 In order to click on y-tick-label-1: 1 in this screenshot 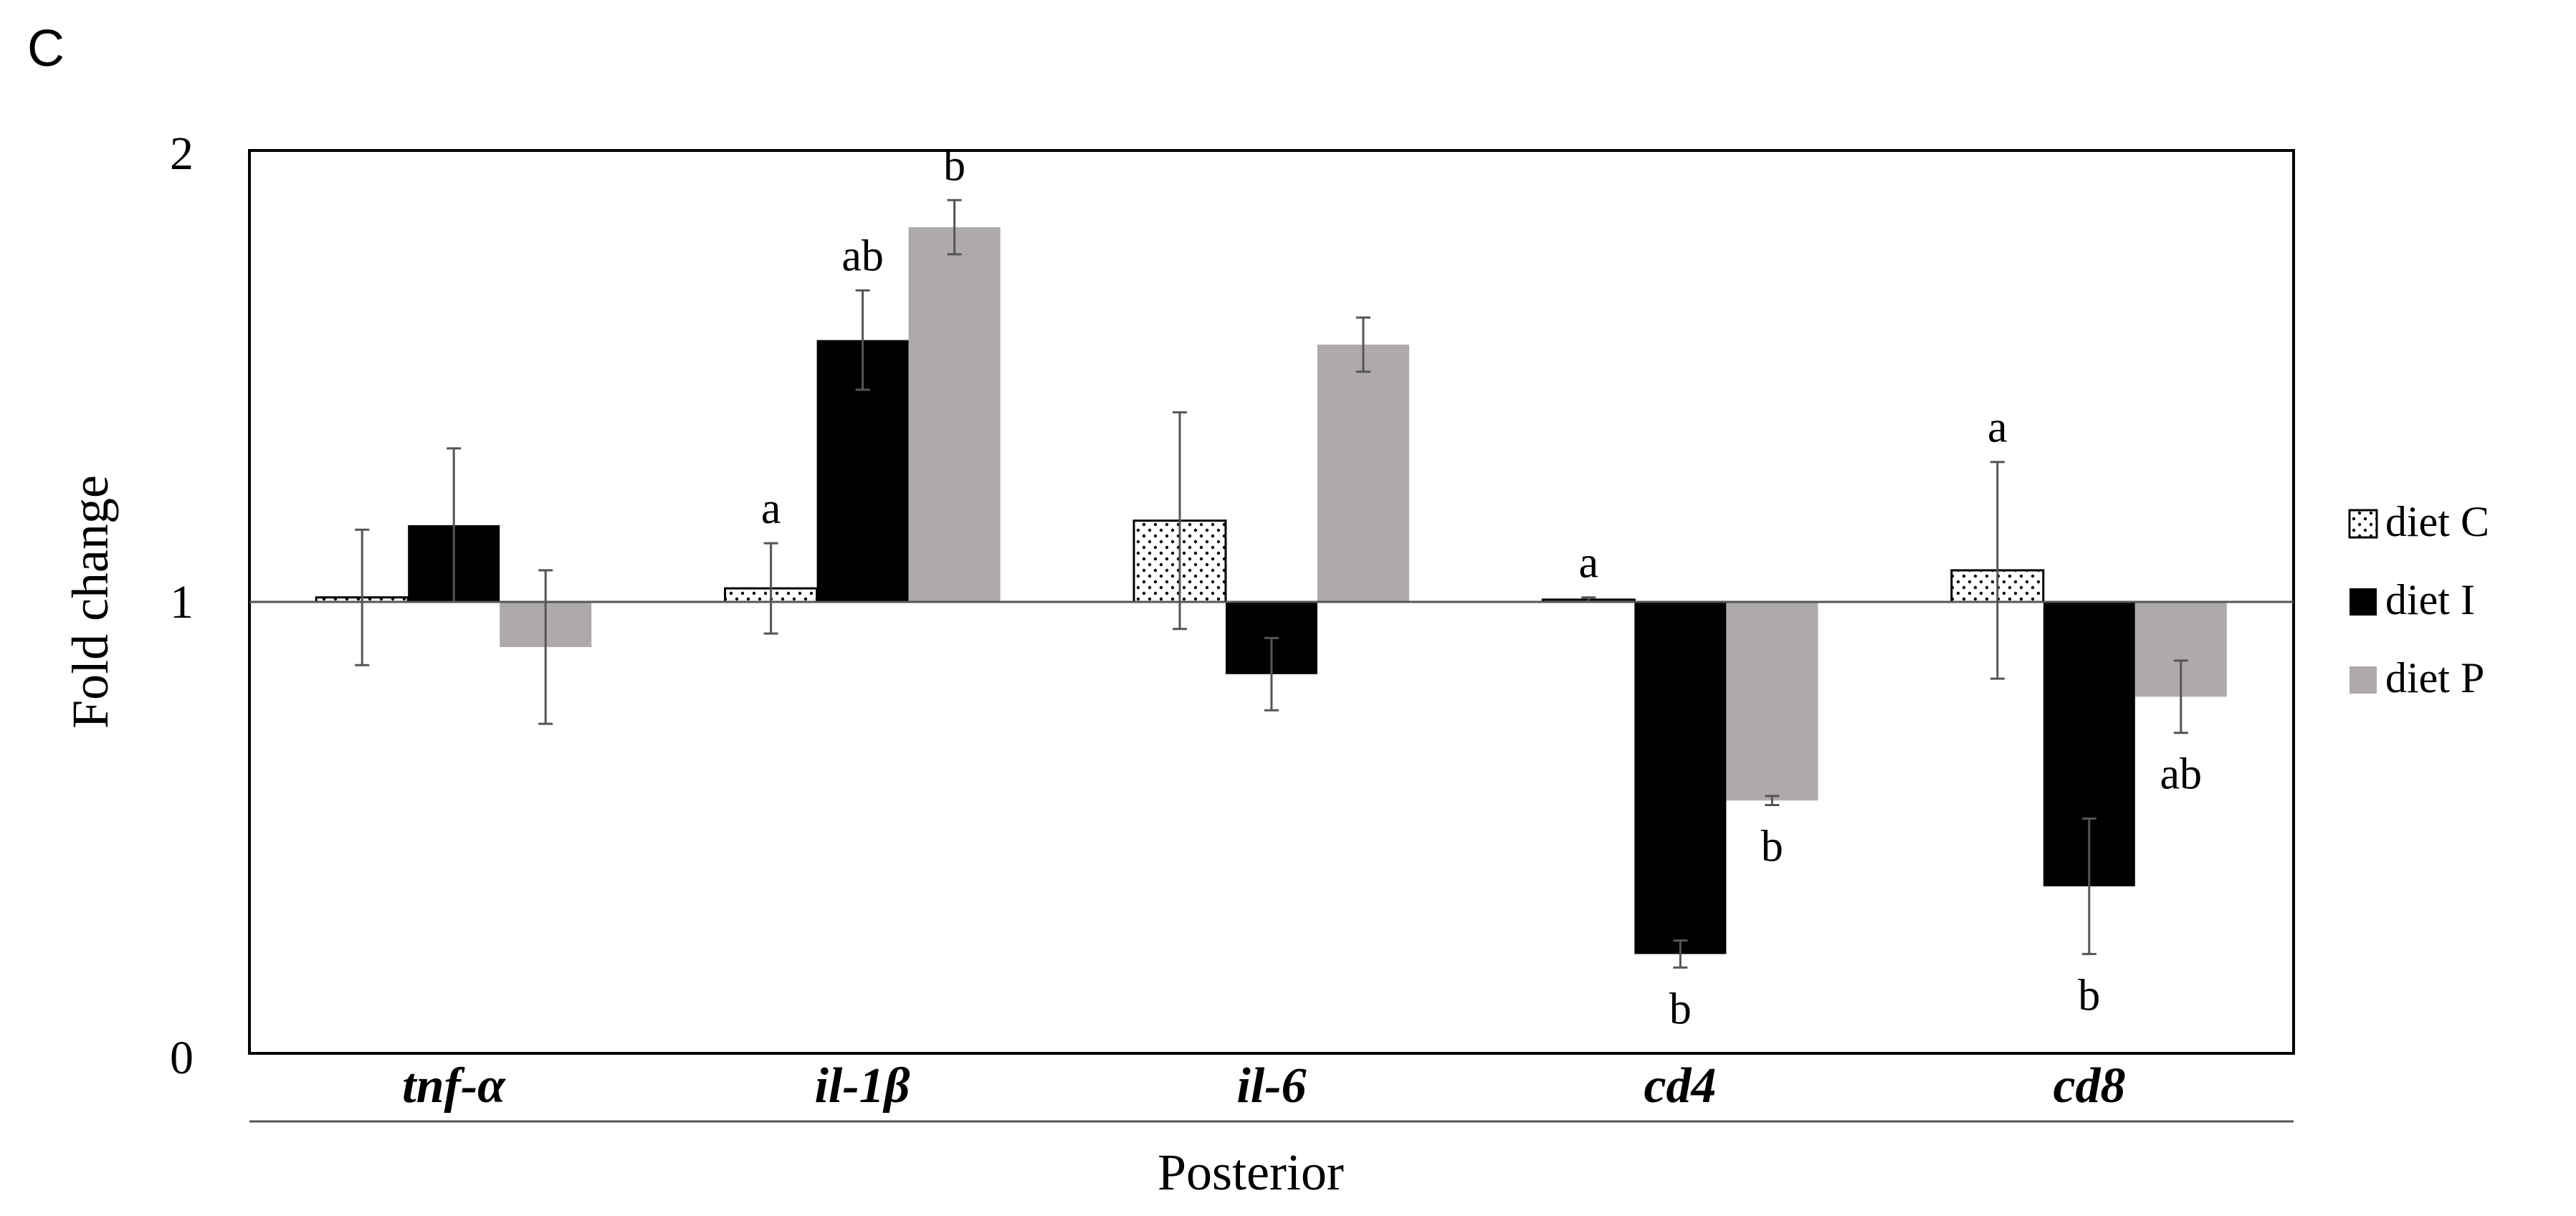, I will do `click(182, 602)`.